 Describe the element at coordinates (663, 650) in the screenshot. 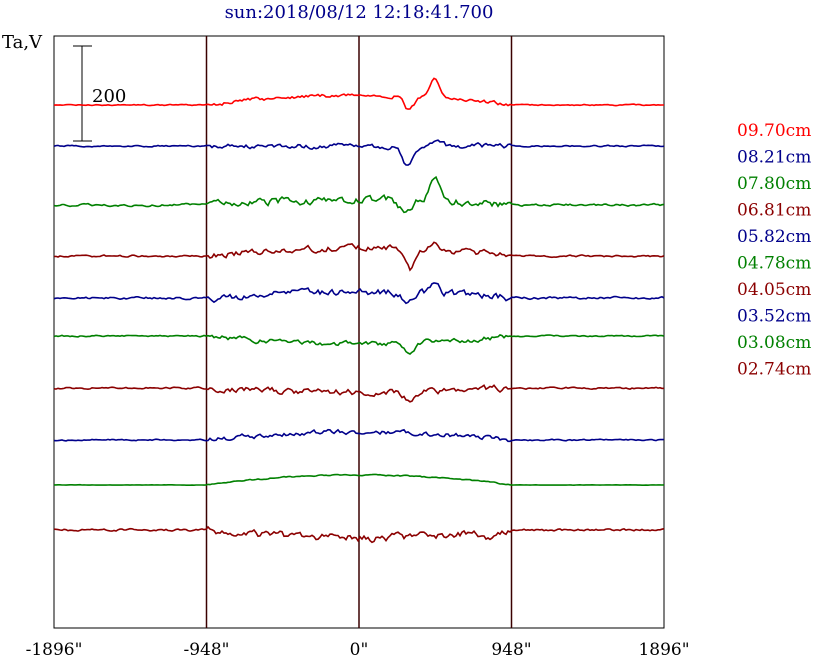

I see `x-tick-label-4: 1896"` at that location.